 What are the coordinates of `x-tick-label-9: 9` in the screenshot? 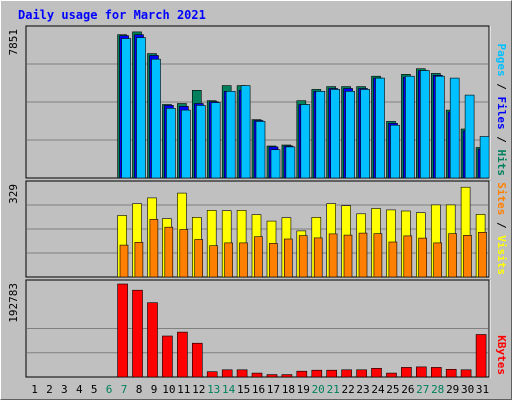 It's located at (154, 389).